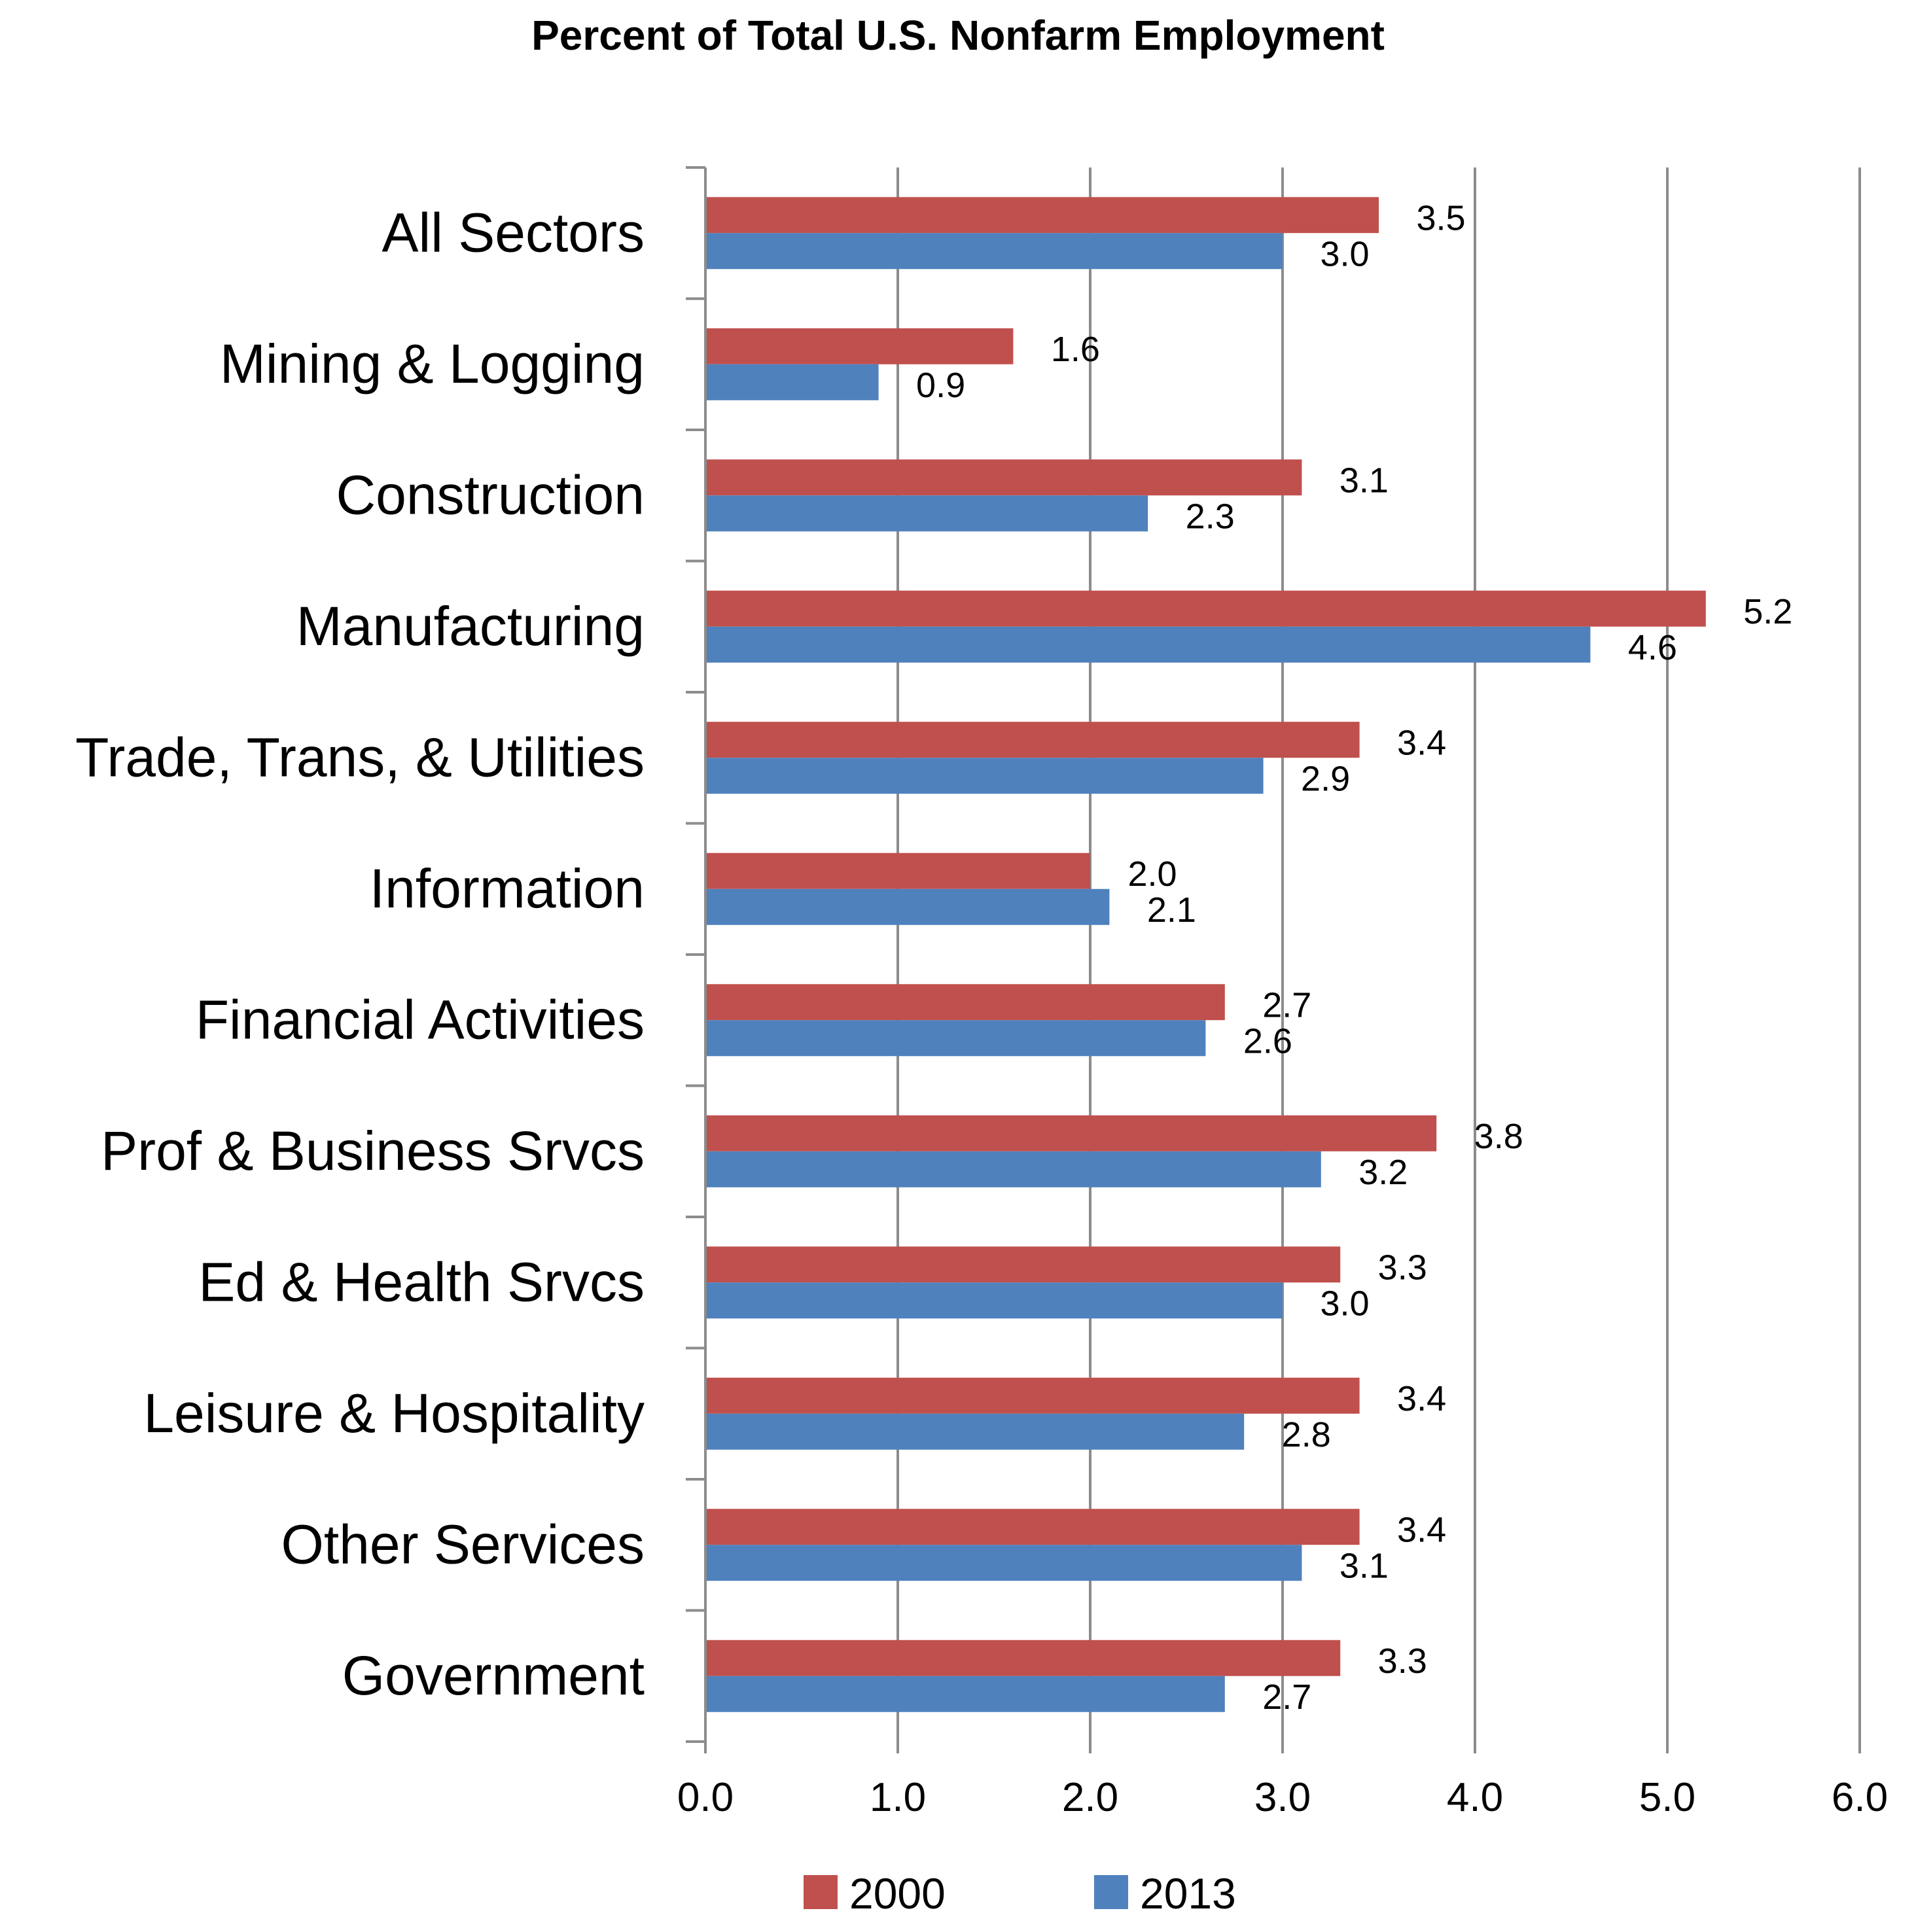  Describe the element at coordinates (1286, 1697) in the screenshot. I see `data-label-2013: 2.7` at that location.